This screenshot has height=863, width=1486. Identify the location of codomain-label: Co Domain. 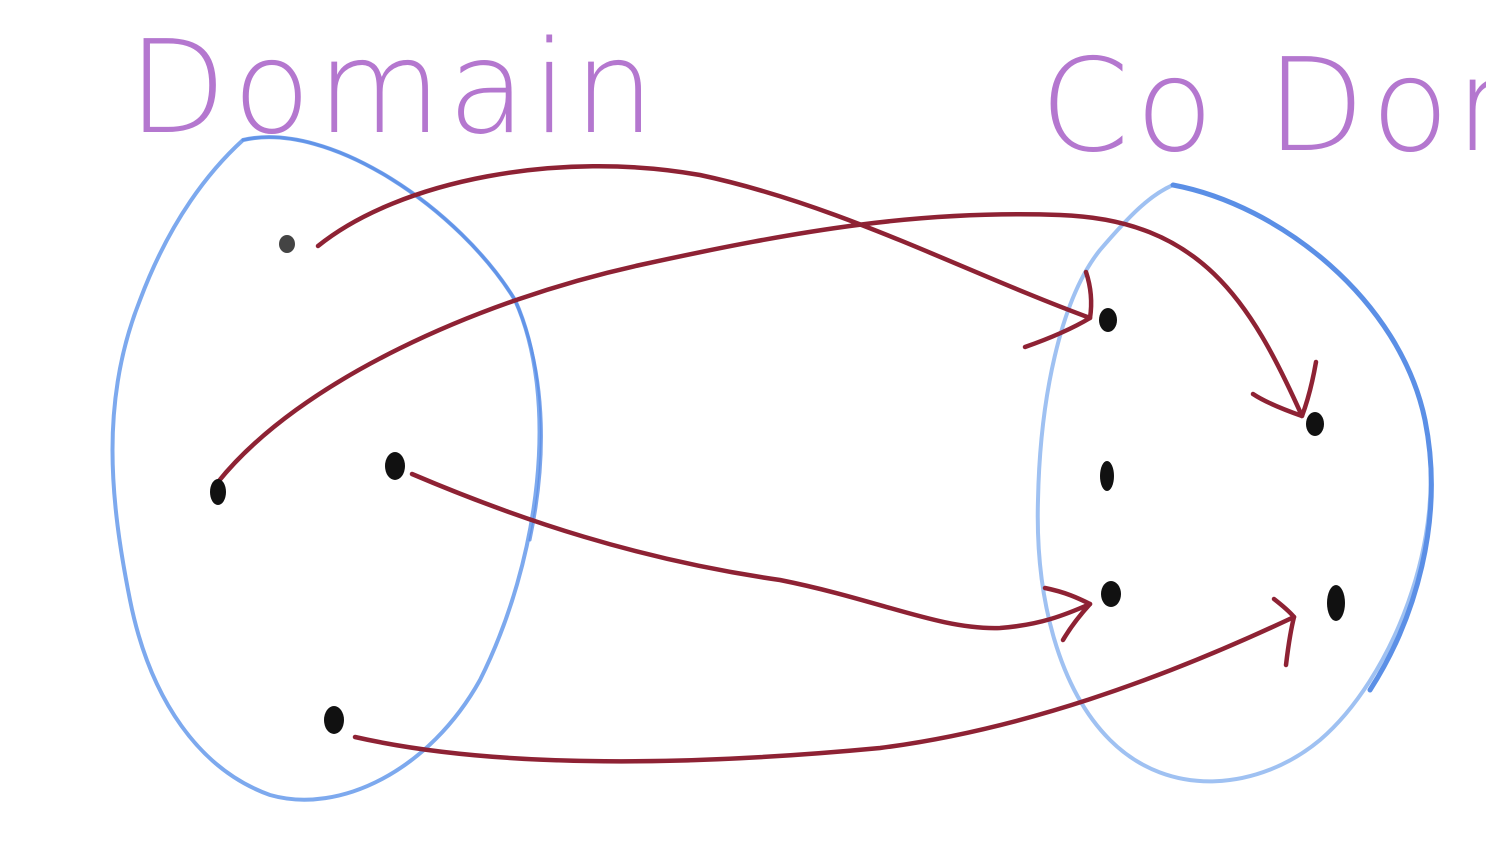
(1263, 106).